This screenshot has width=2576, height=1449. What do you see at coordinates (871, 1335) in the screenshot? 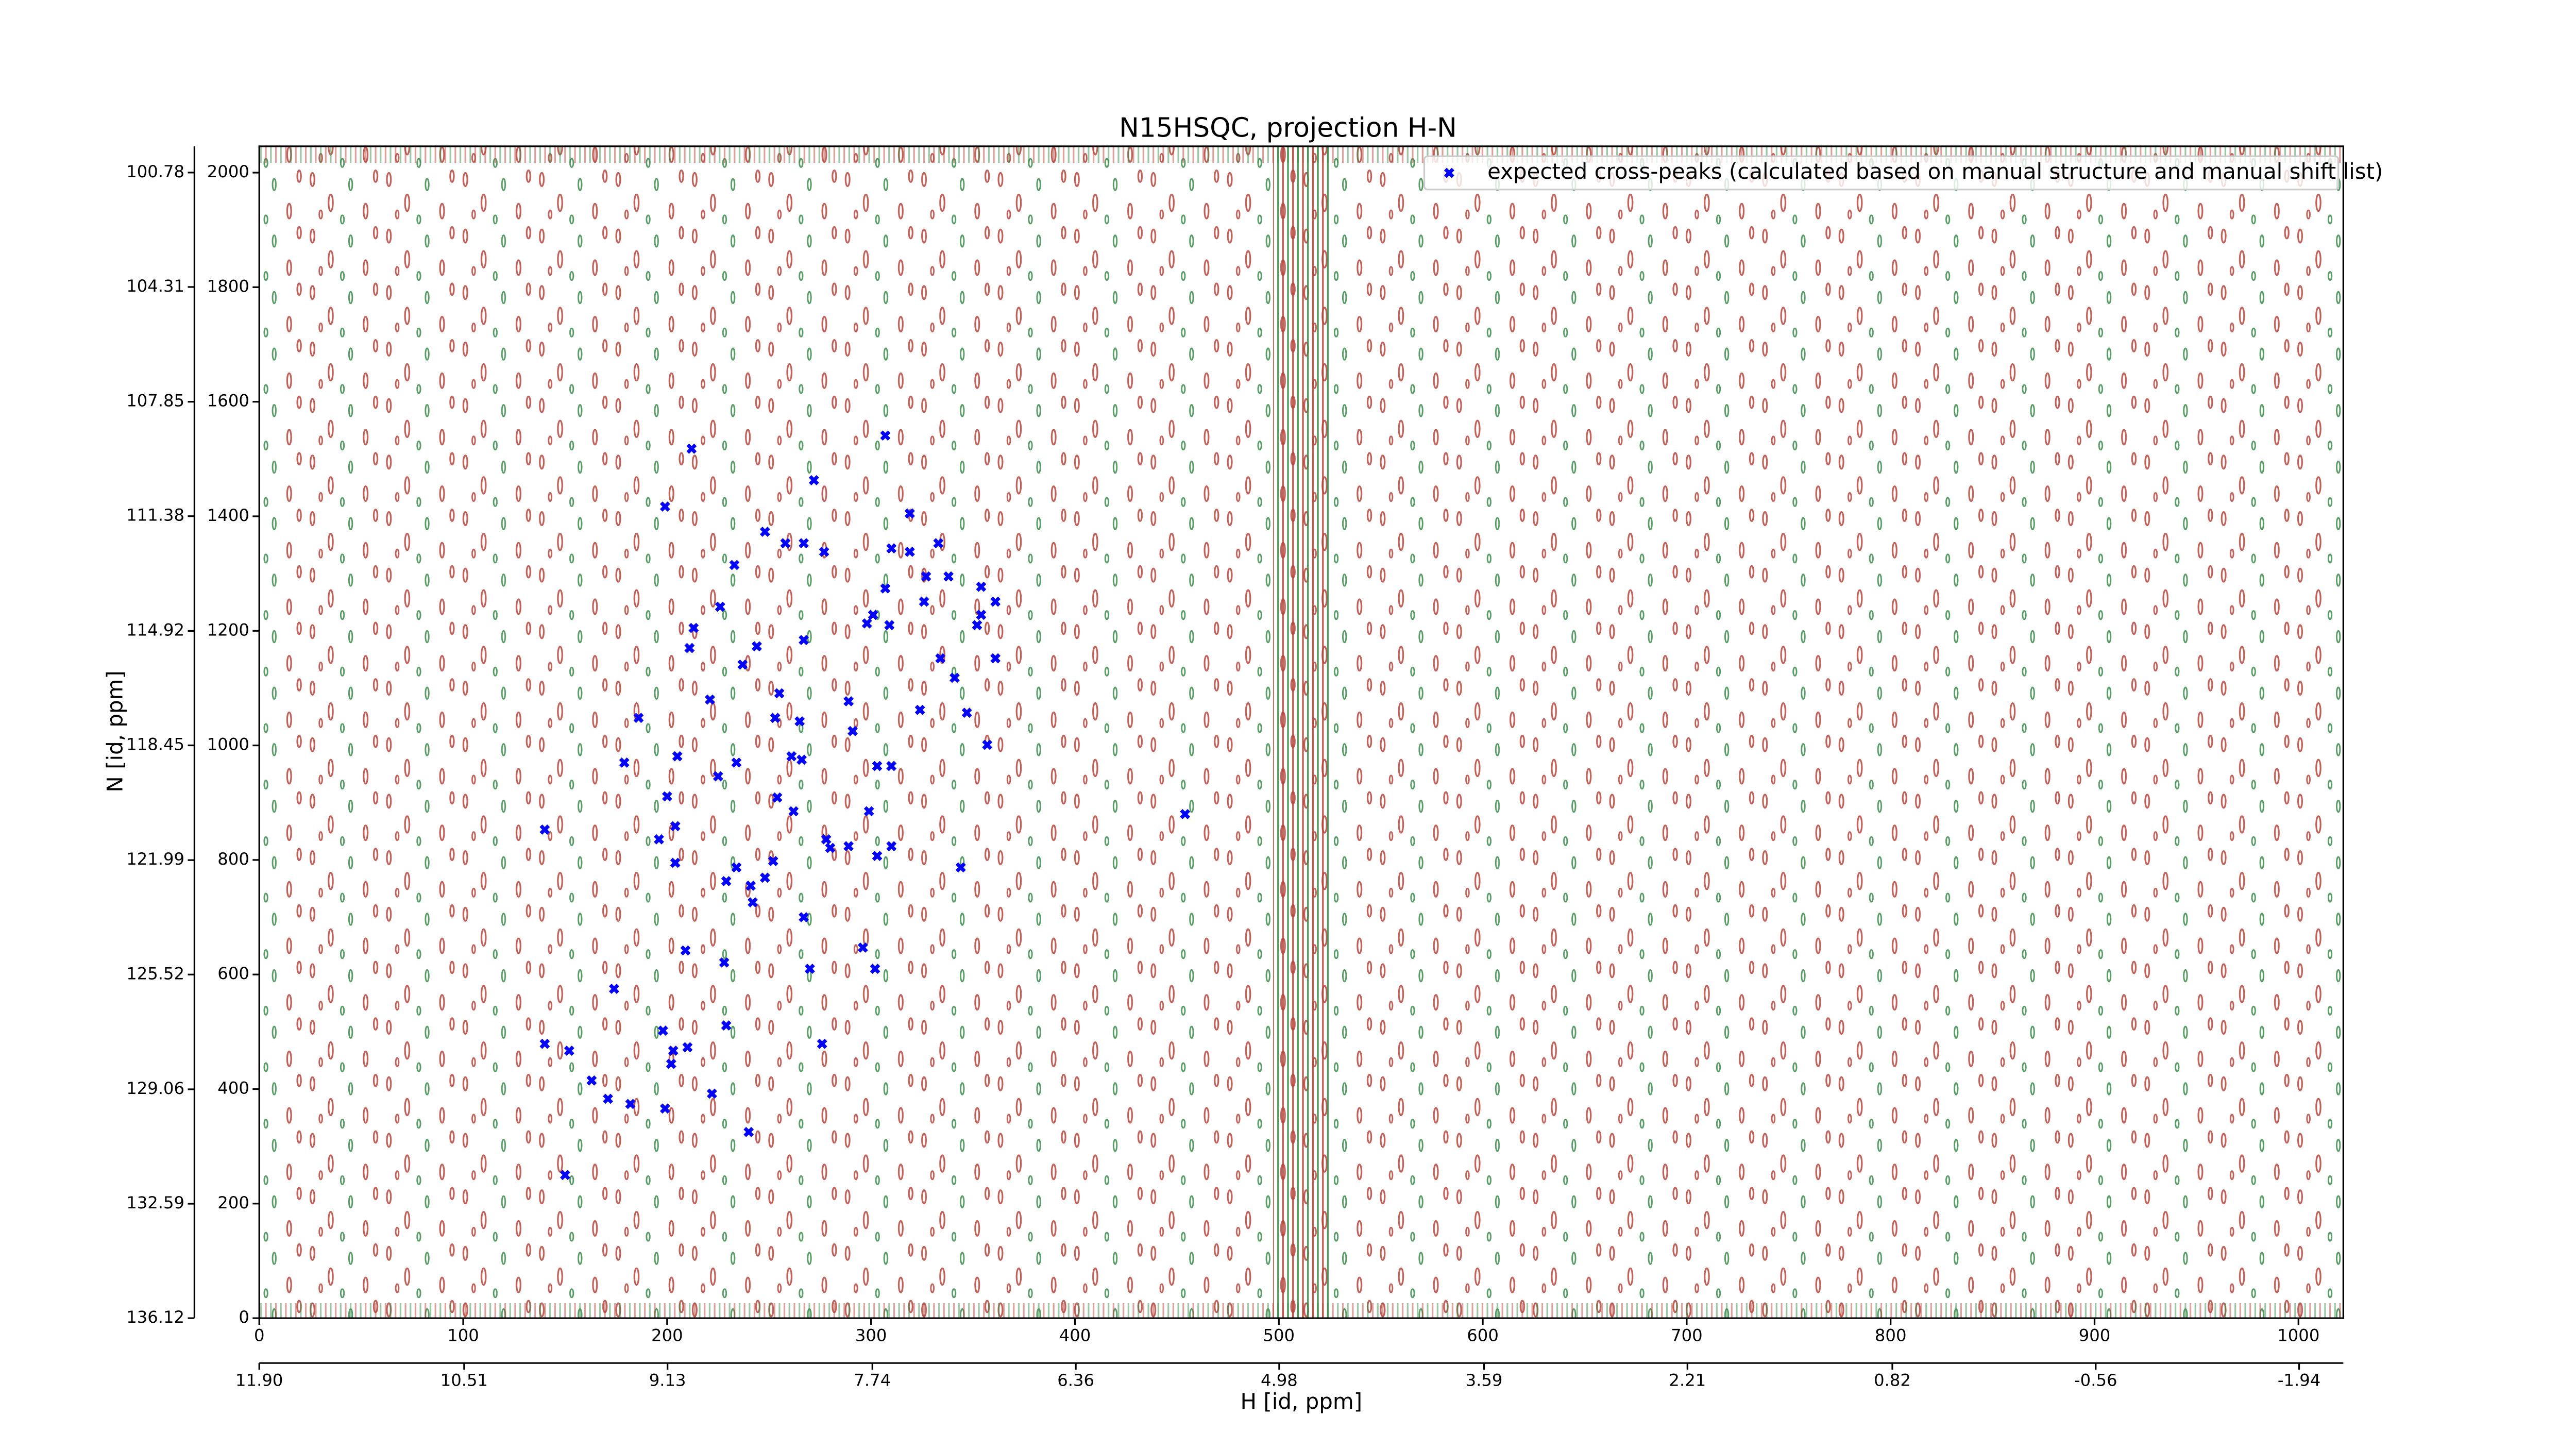
I see `x-tick-label: 300` at bounding box center [871, 1335].